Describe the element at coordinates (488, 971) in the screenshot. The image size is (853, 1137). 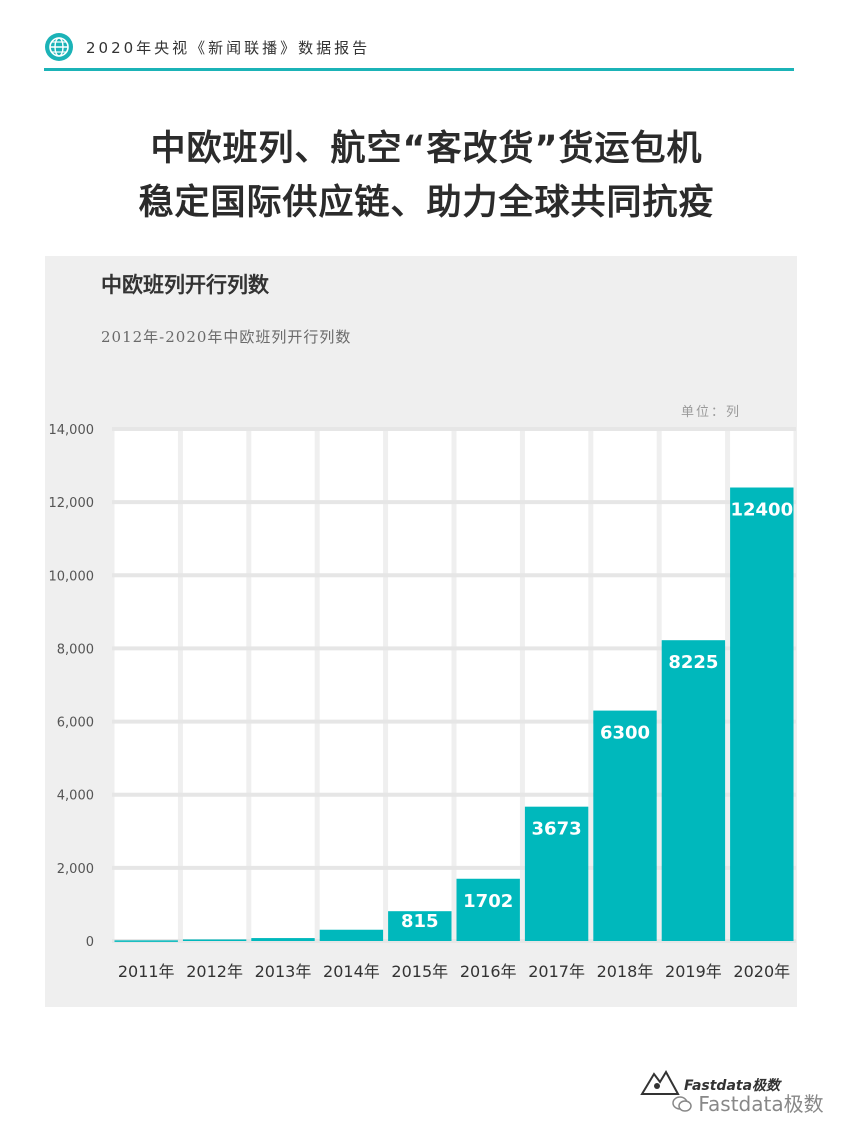
I see `x-tick-label: 2016年` at that location.